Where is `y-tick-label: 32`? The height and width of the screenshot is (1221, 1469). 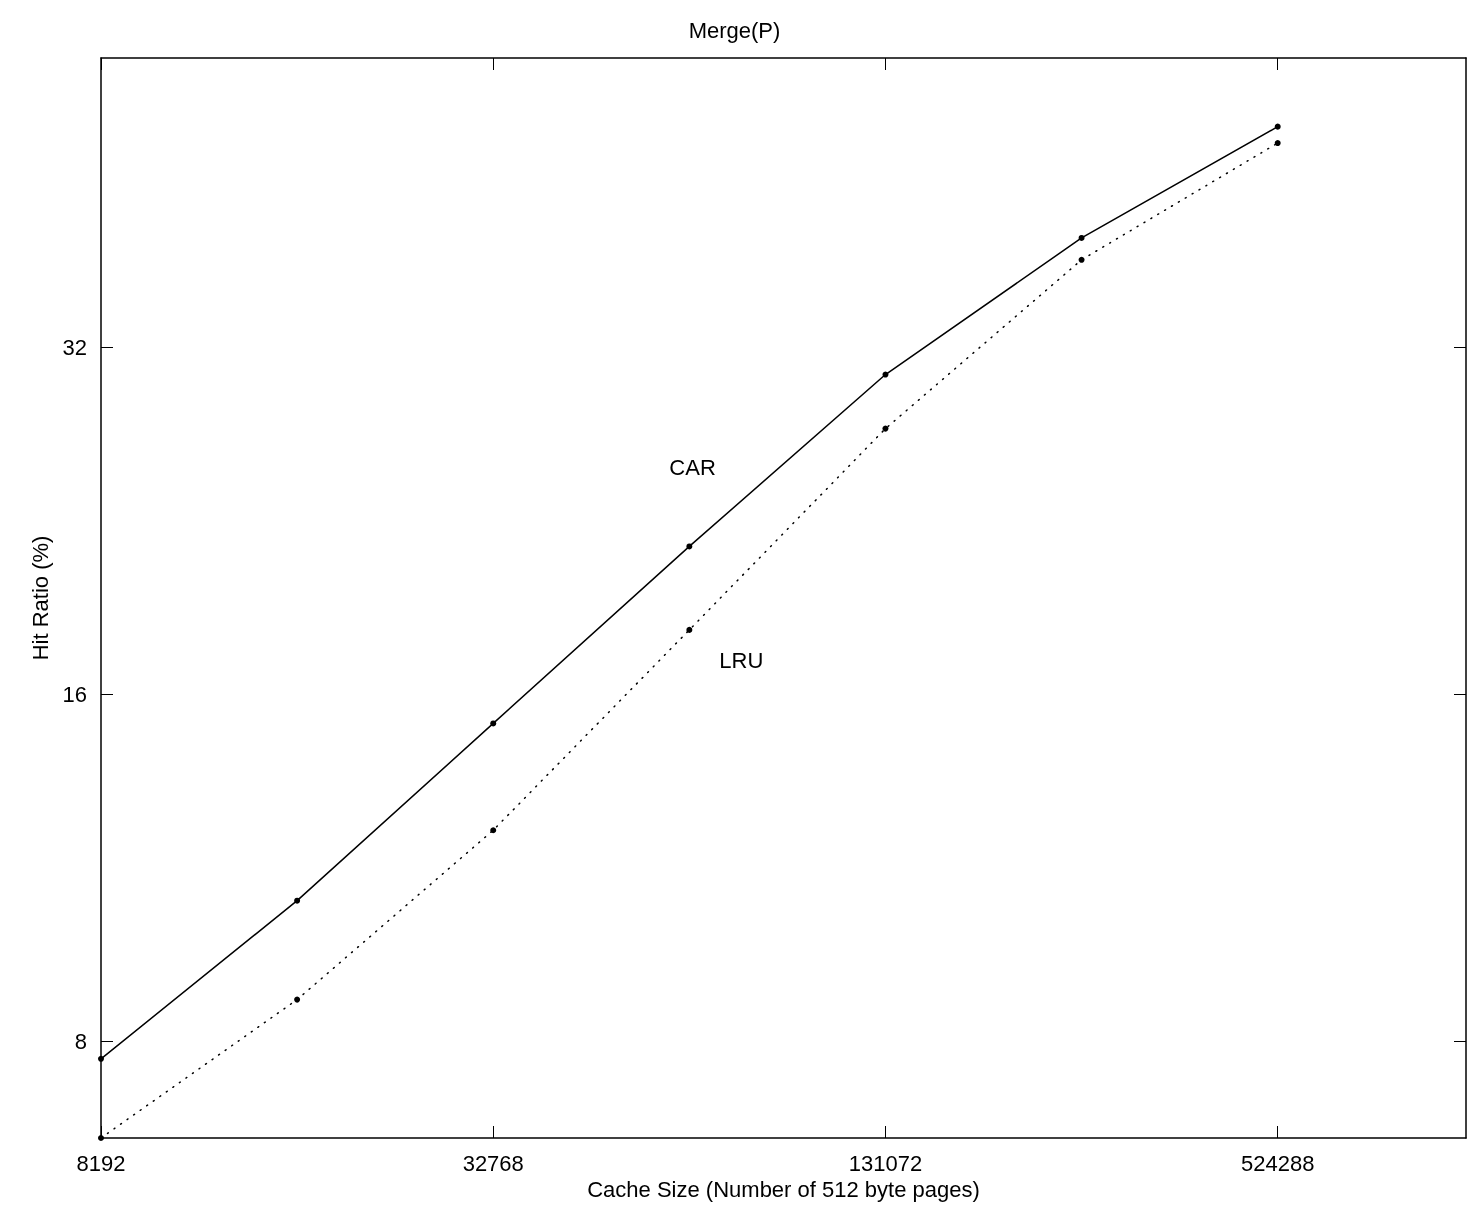
y-tick-label: 32 is located at coordinates (74, 347).